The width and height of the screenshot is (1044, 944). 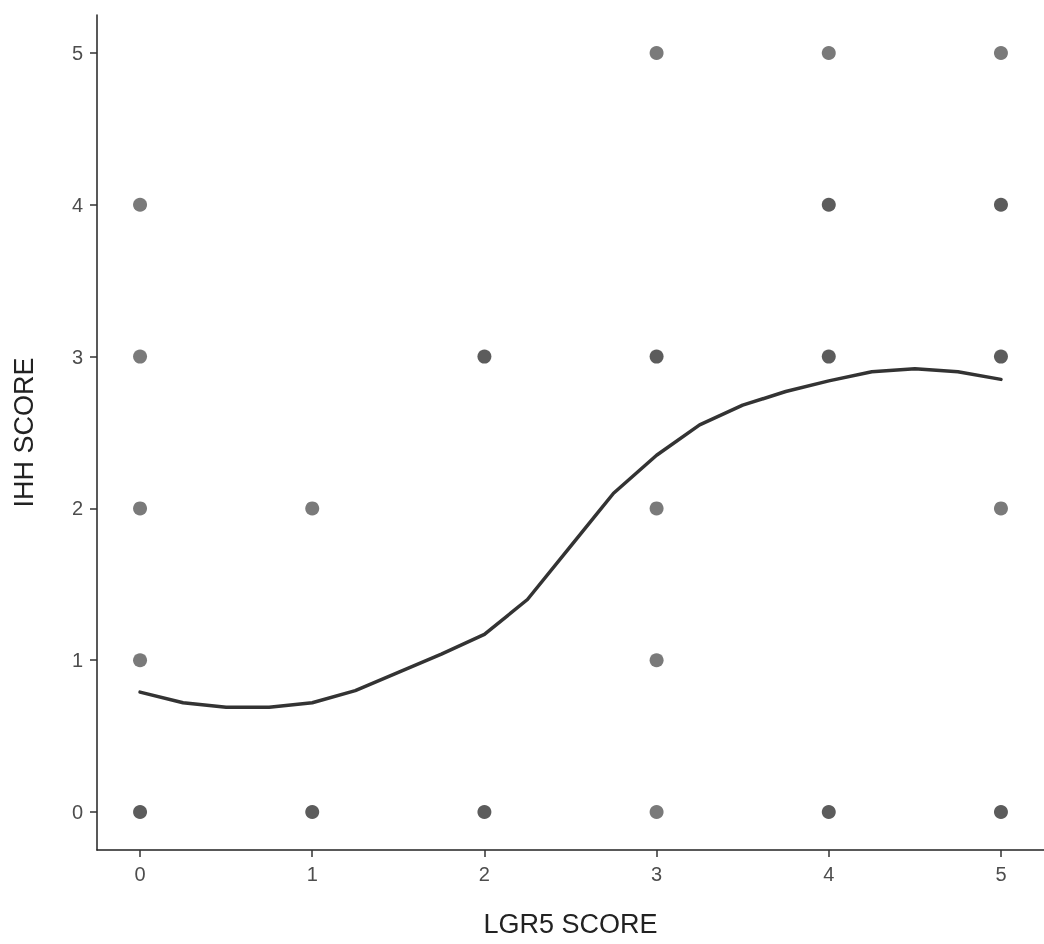 What do you see at coordinates (77, 356) in the screenshot?
I see `y-tick-label: 3` at bounding box center [77, 356].